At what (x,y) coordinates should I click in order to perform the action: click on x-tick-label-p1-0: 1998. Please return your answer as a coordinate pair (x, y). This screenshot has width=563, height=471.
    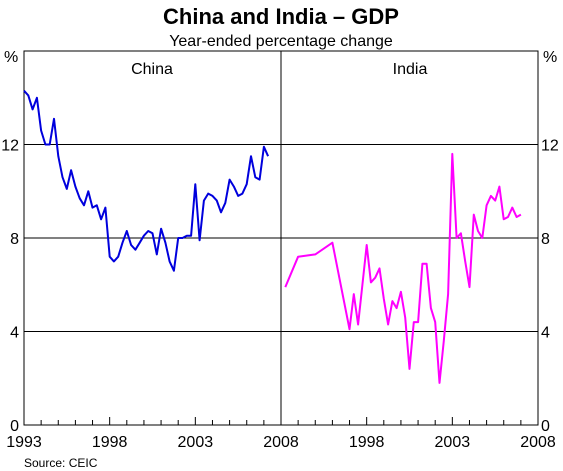
    Looking at the image, I should click on (367, 442).